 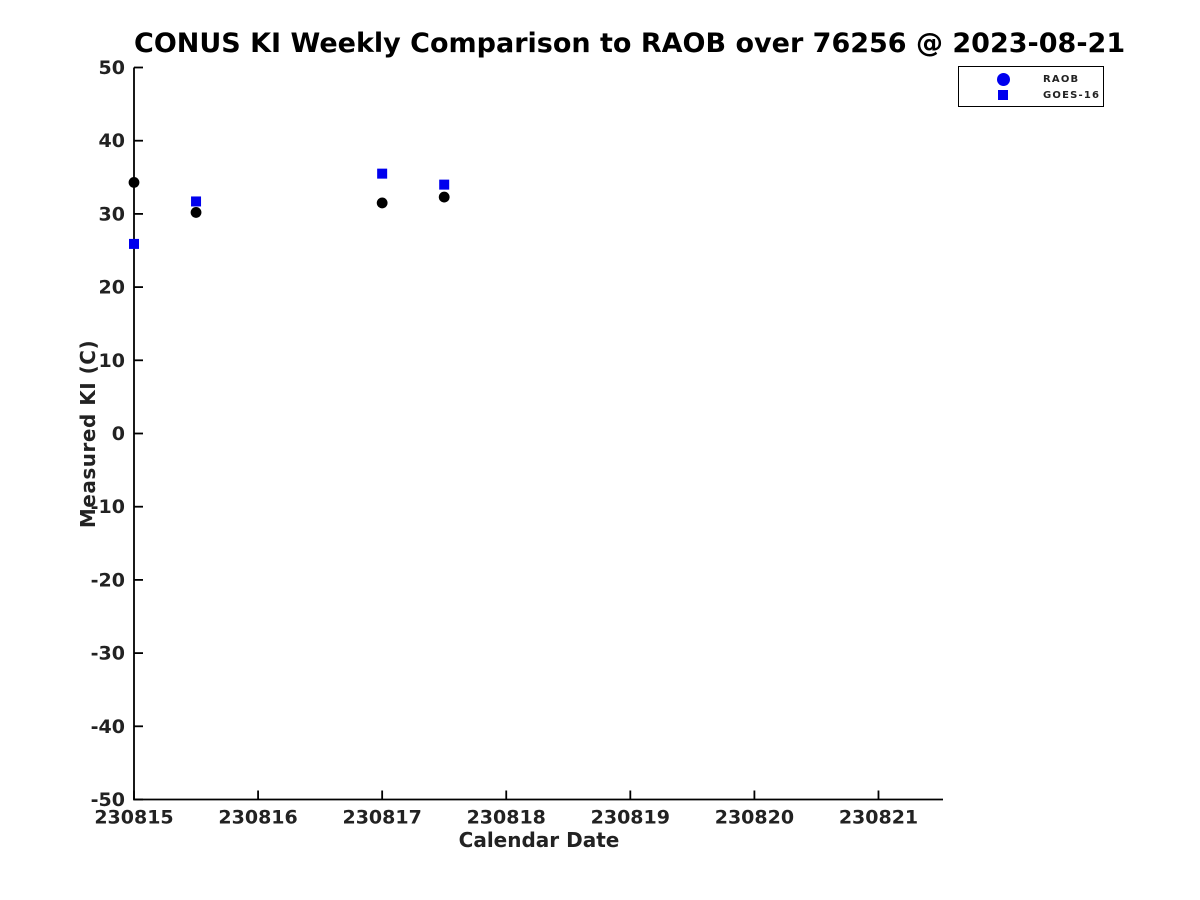 I want to click on y-axis-label: Measured KI (C), so click(x=88, y=434).